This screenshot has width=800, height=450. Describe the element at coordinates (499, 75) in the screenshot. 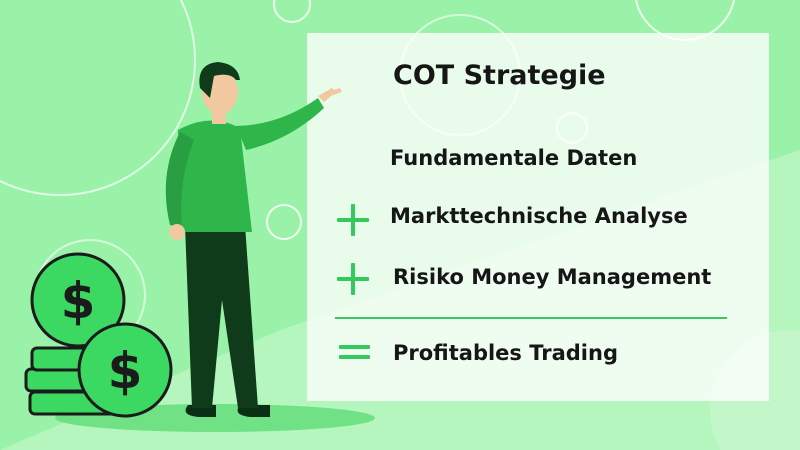

I see `page-title: COT Strategie` at that location.